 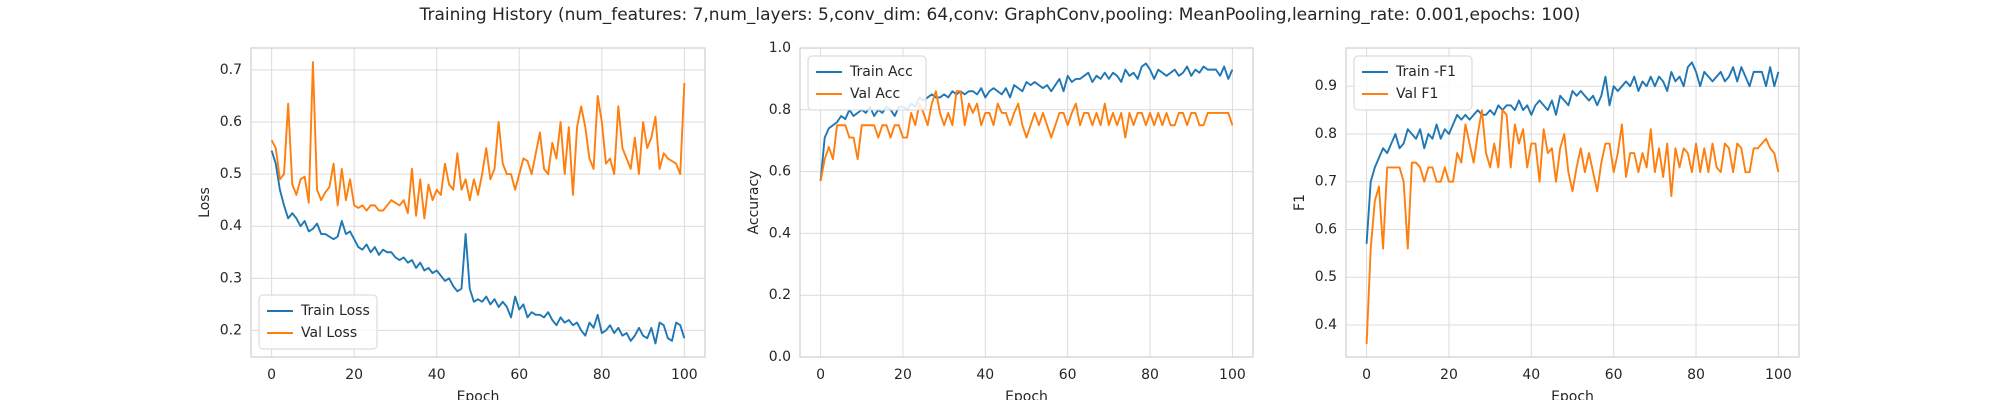 What do you see at coordinates (780, 357) in the screenshot?
I see `y-tick-label: 0.0` at bounding box center [780, 357].